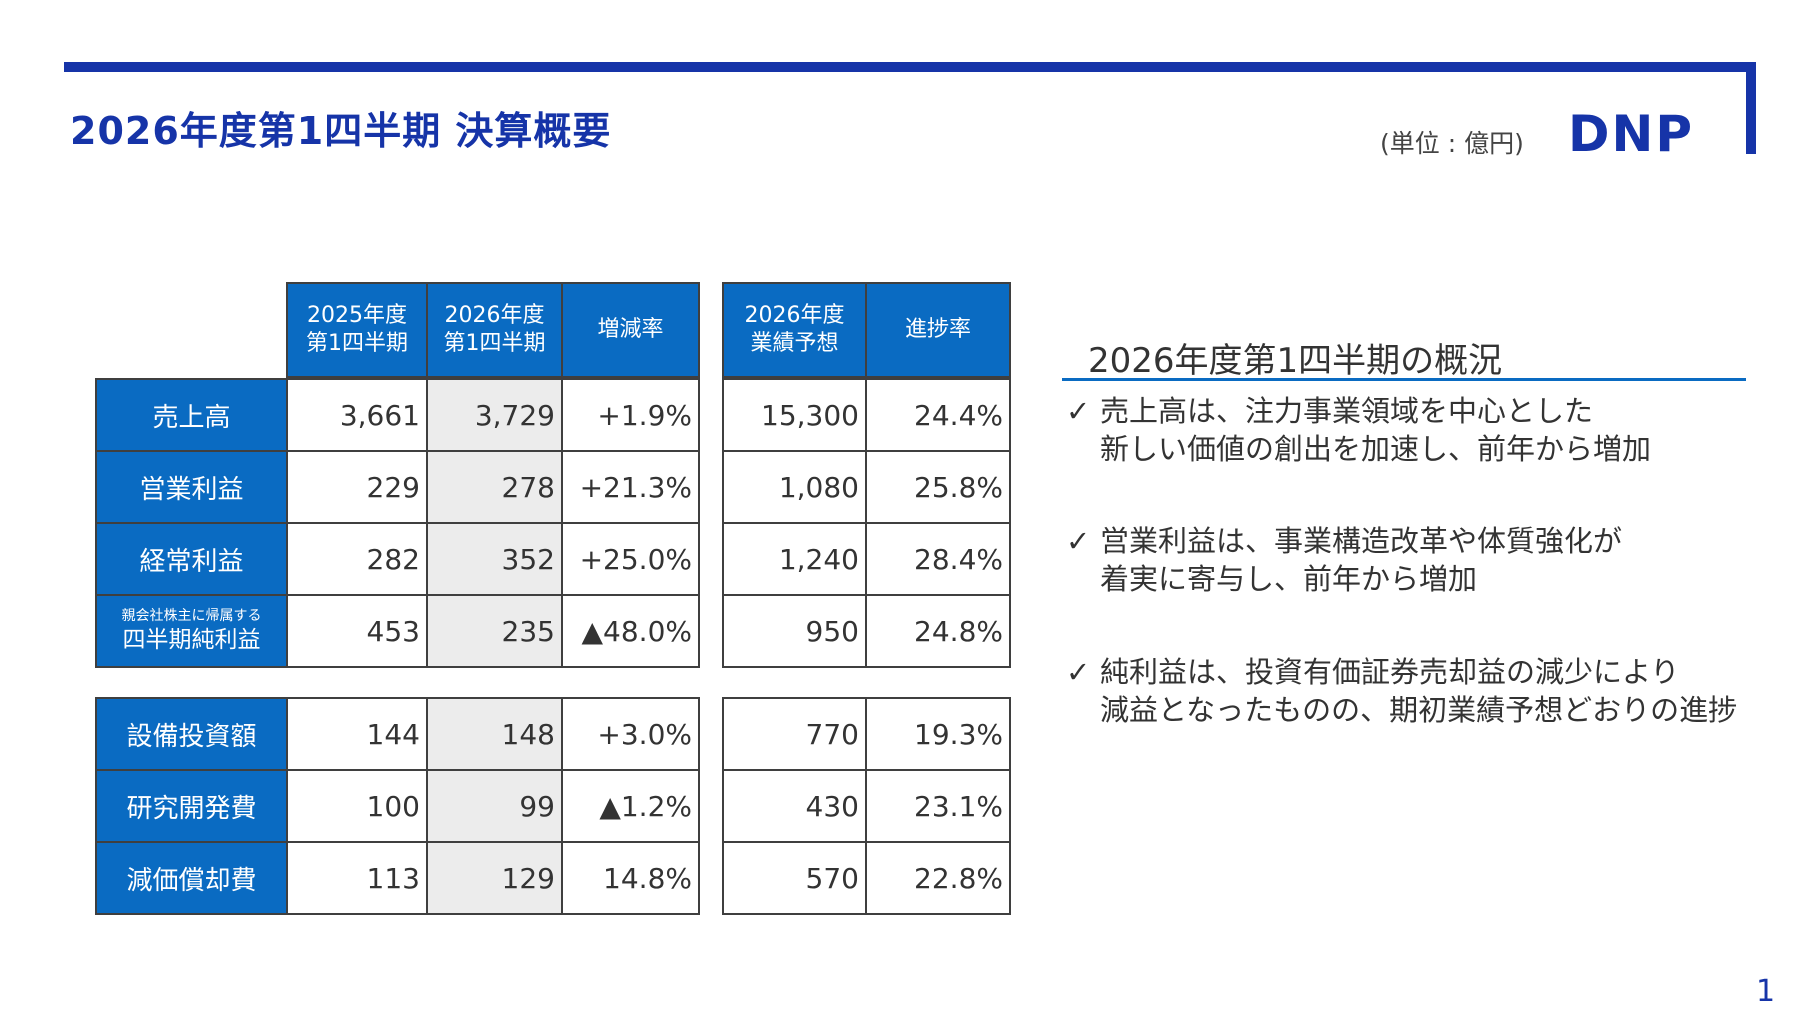  Describe the element at coordinates (630, 734) in the screenshot. I see `cell-change: +3.0%` at that location.